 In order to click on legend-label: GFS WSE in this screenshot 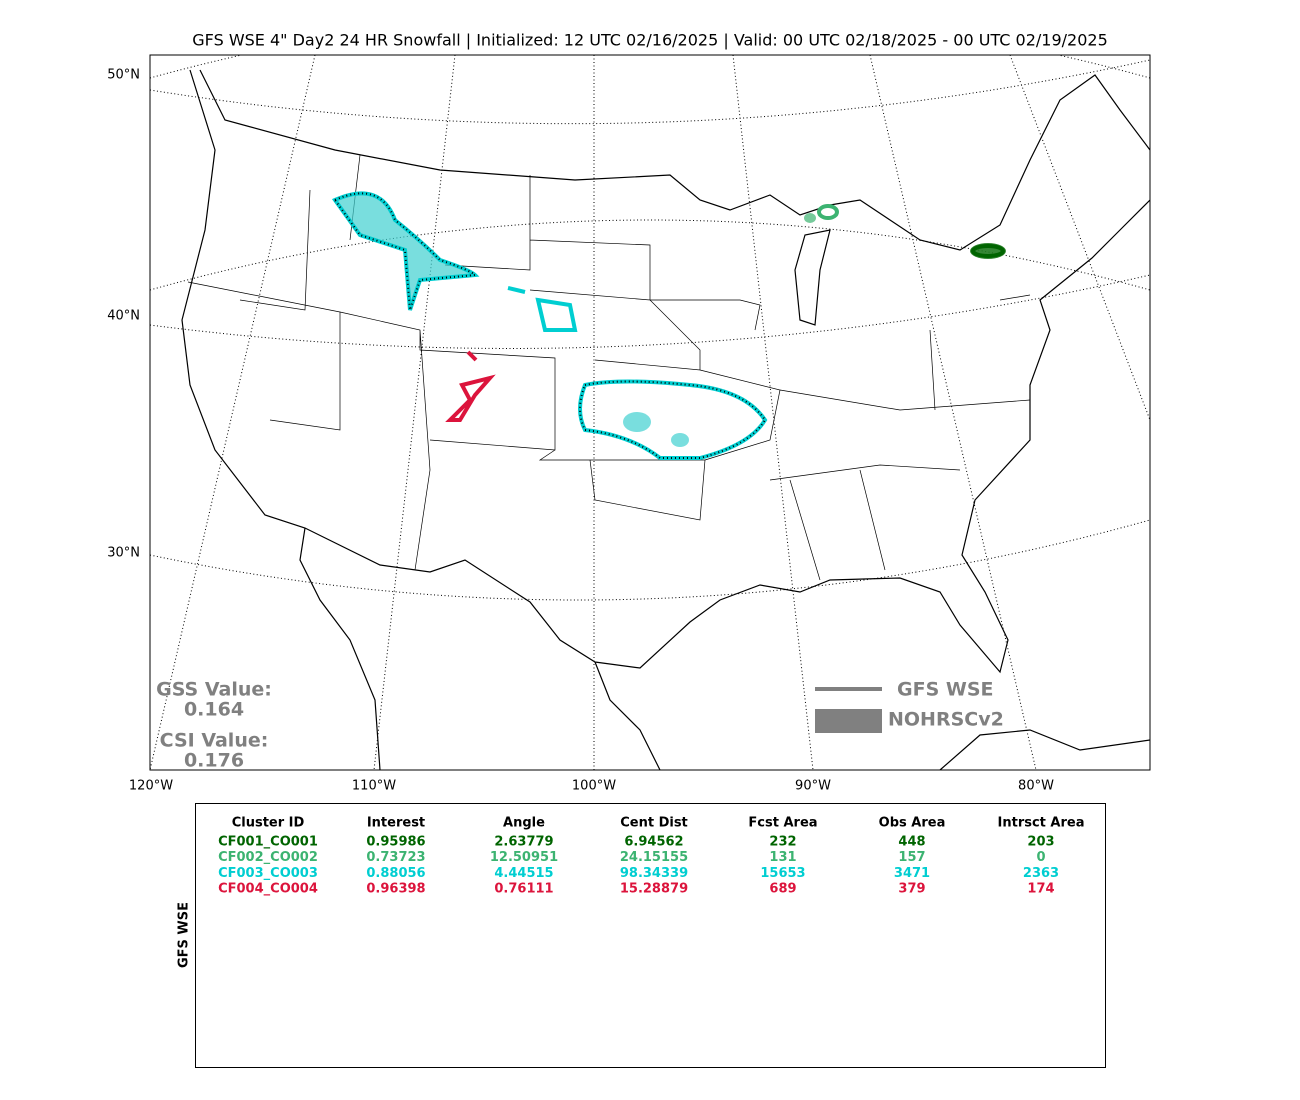, I will do `click(945, 690)`.